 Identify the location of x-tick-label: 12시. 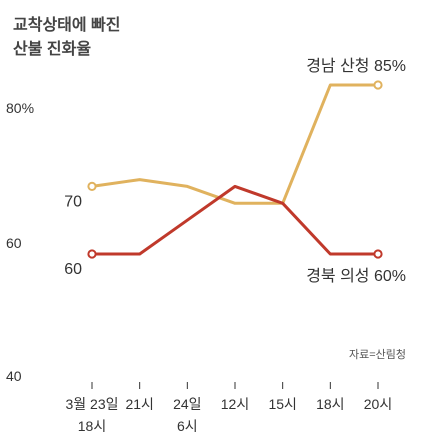
(235, 404).